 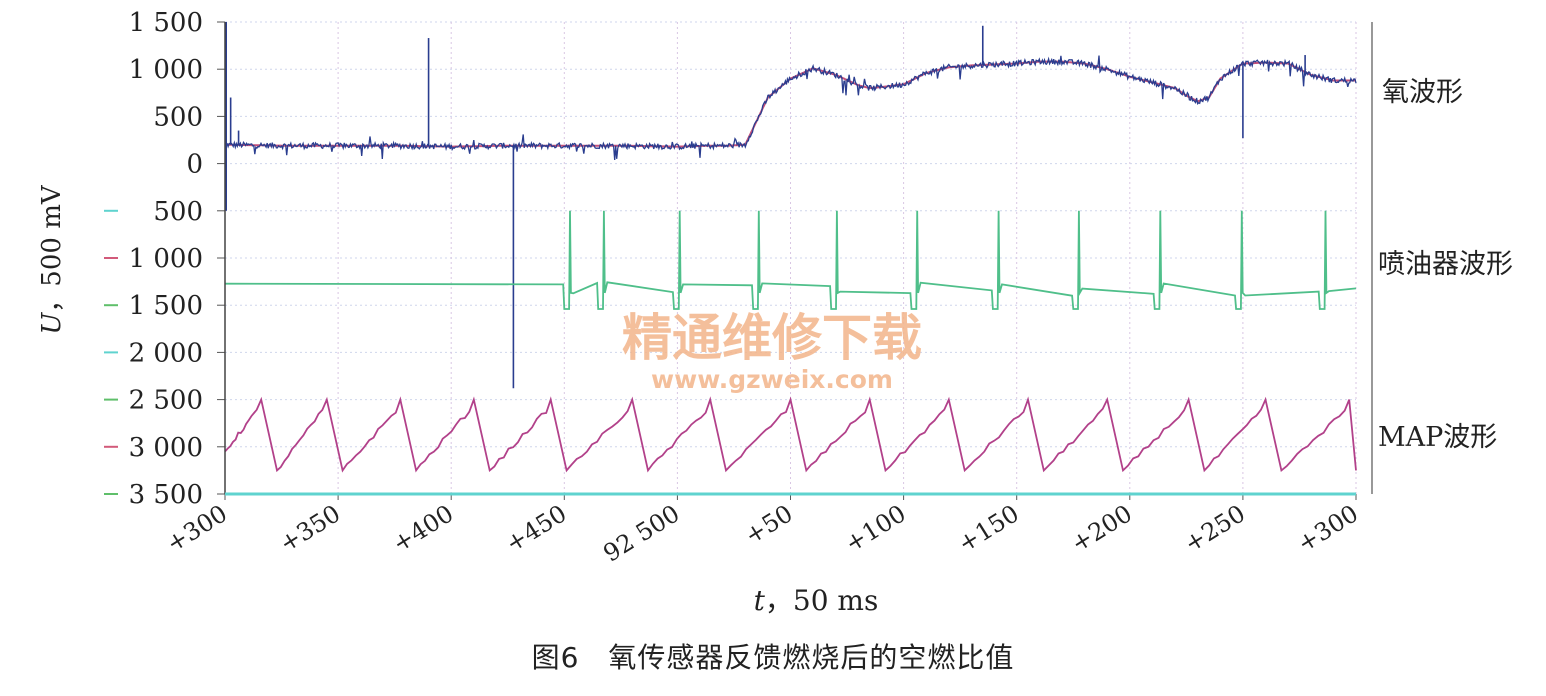 I want to click on x-axis-unit: ，50 ms, so click(x=821, y=600).